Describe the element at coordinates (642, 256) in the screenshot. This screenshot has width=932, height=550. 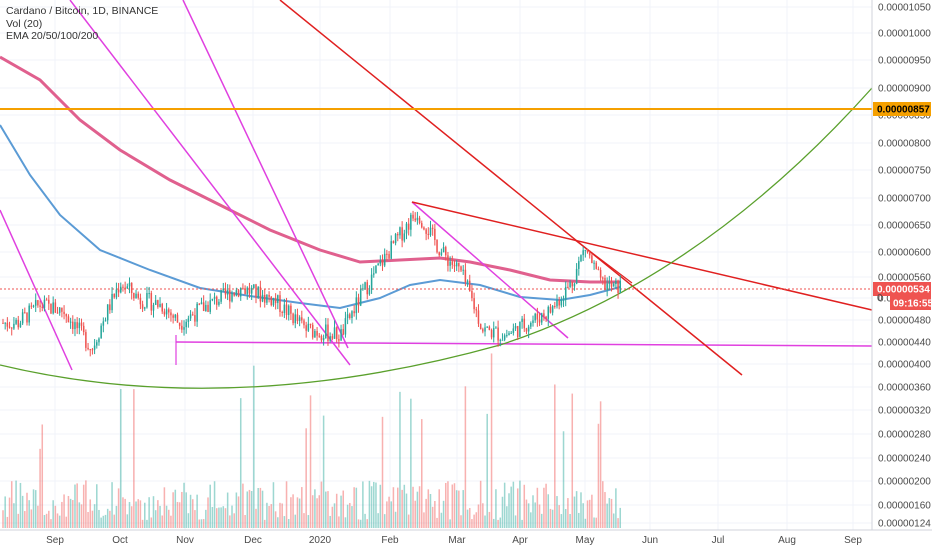
I see `resistance-line` at that location.